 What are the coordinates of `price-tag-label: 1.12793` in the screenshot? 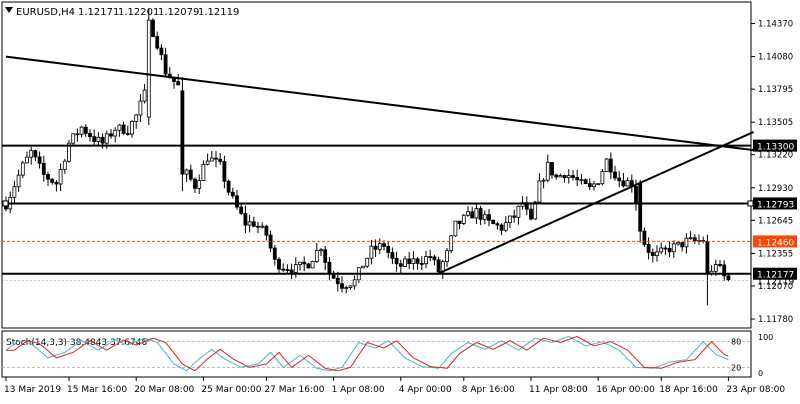 It's located at (775, 205).